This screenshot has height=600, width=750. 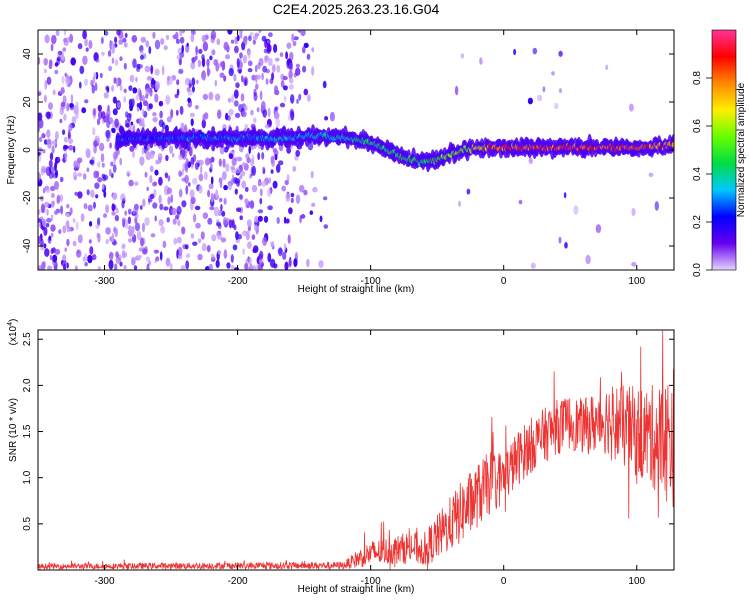 I want to click on snr-scale-factor: (x104), so click(x=13, y=332).